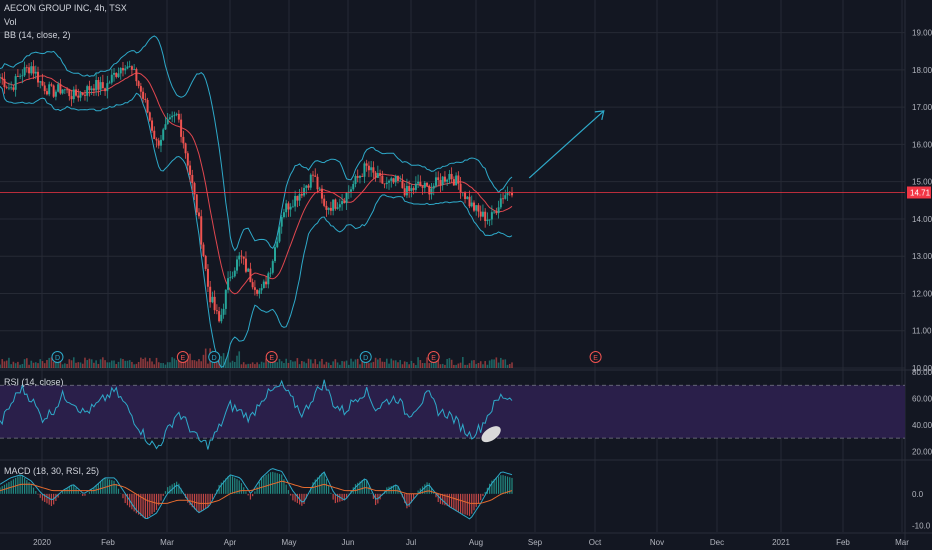 The height and width of the screenshot is (550, 932). What do you see at coordinates (902, 542) in the screenshot?
I see `x-tick-label: Mar` at bounding box center [902, 542].